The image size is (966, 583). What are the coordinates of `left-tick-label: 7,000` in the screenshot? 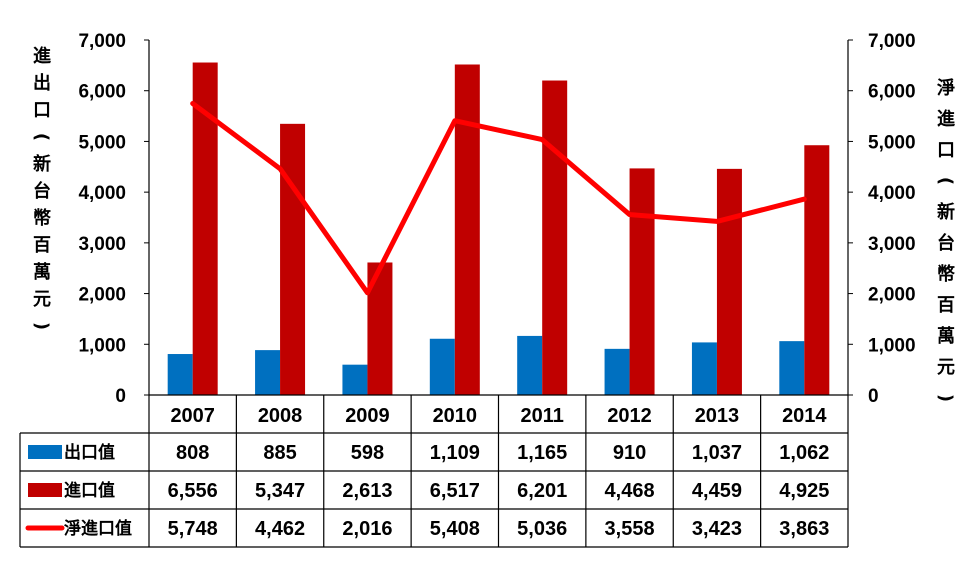 It's located at (102, 41).